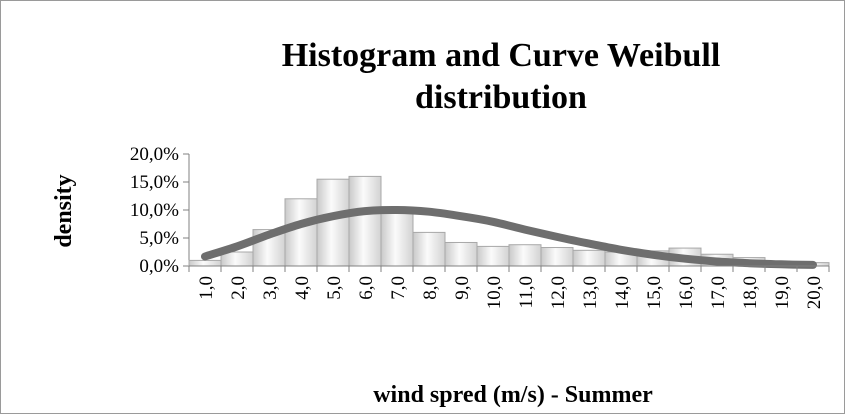  What do you see at coordinates (622, 292) in the screenshot?
I see `x-tick-label: 14,0` at bounding box center [622, 292].